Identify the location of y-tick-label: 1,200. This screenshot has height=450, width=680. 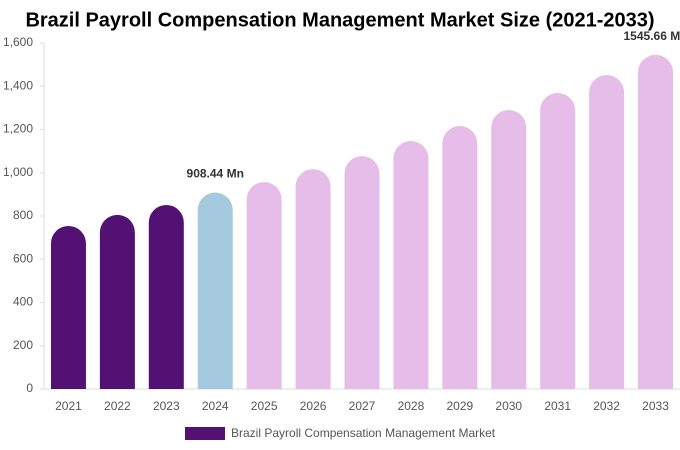
(18, 129).